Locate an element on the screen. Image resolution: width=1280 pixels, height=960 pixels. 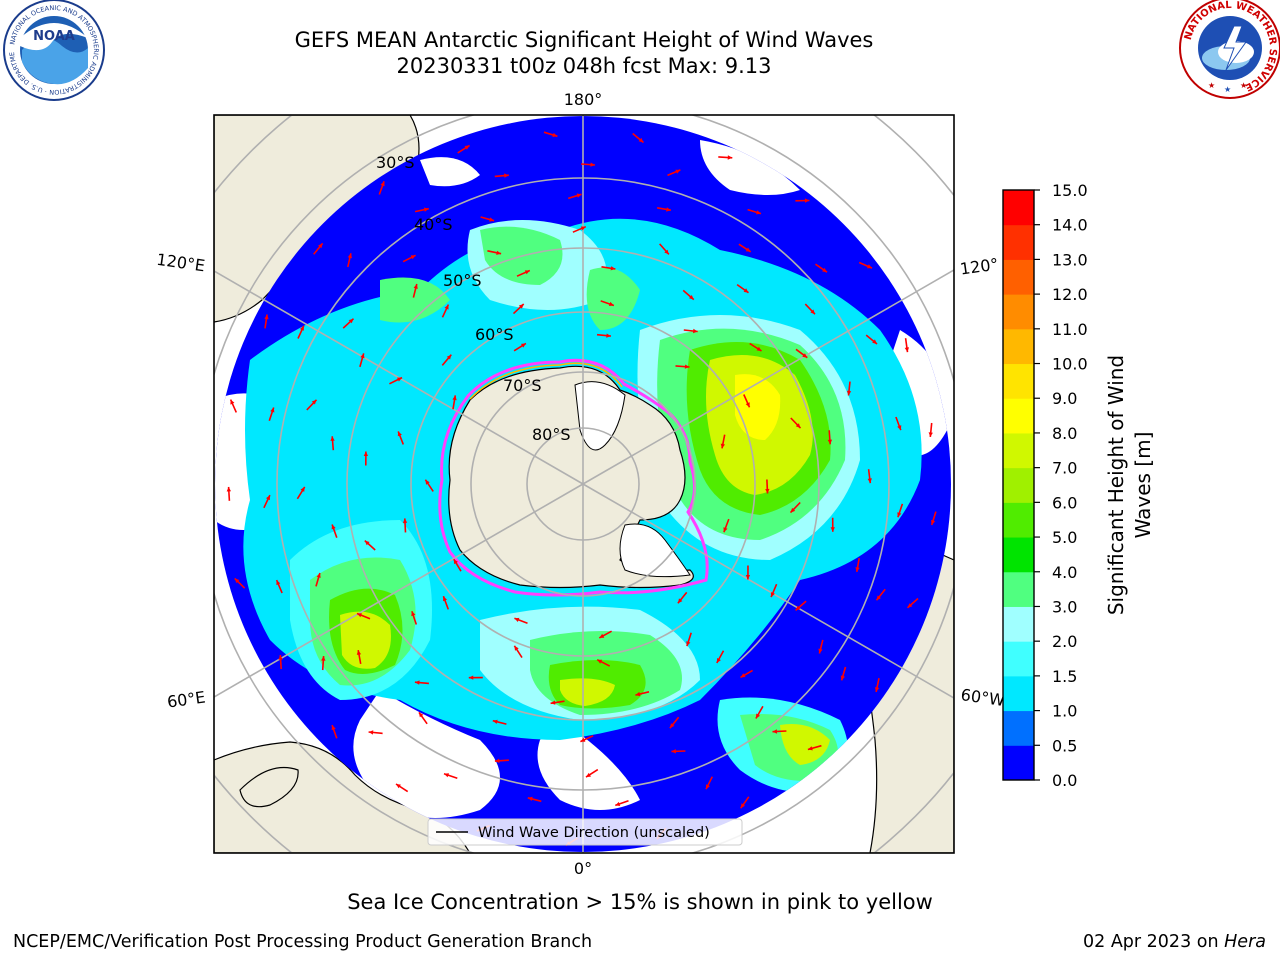
colorbar-tick-label: 0.0 is located at coordinates (1064, 780).